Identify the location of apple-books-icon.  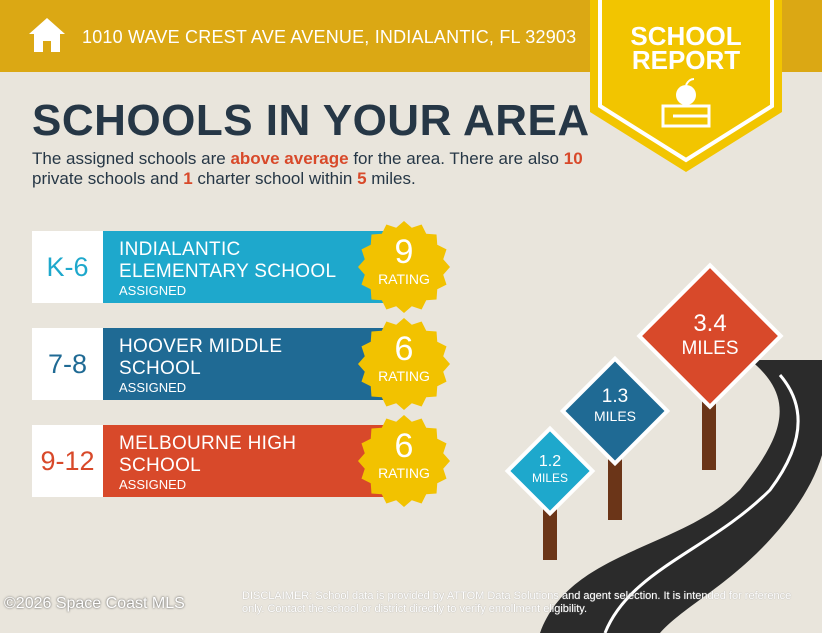
(686, 103).